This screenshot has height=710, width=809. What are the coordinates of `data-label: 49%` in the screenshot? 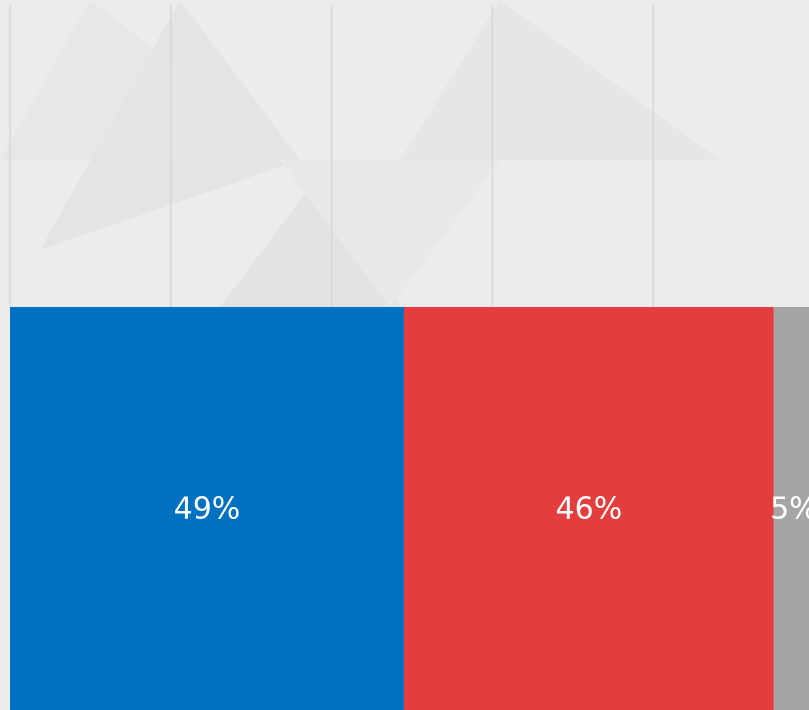 It's located at (207, 509).